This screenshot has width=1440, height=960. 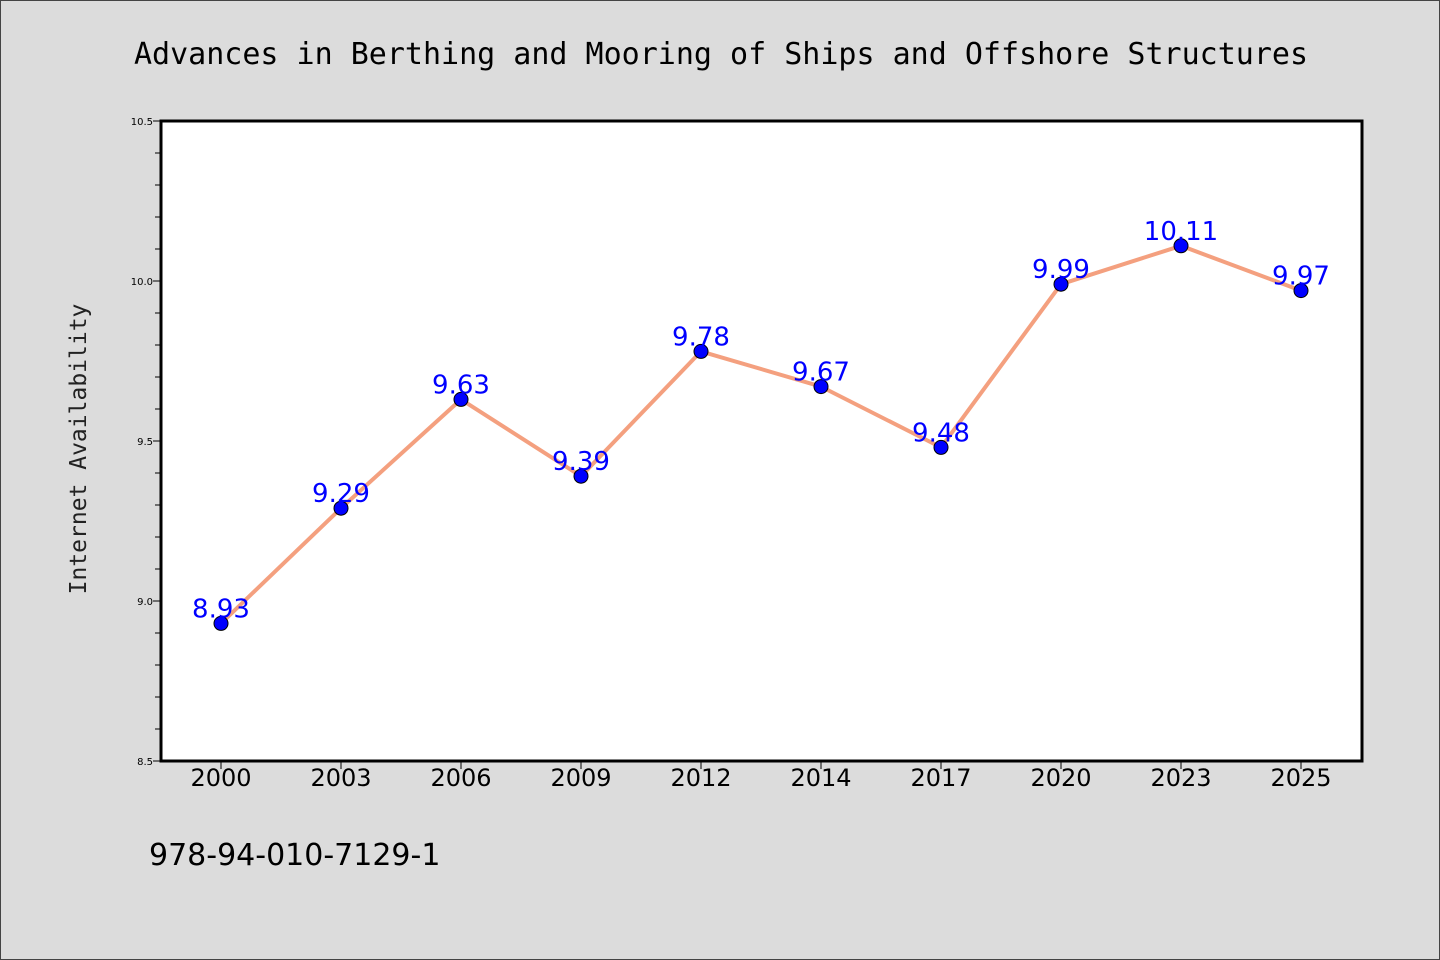 I want to click on data-label: 9.67, so click(x=821, y=373).